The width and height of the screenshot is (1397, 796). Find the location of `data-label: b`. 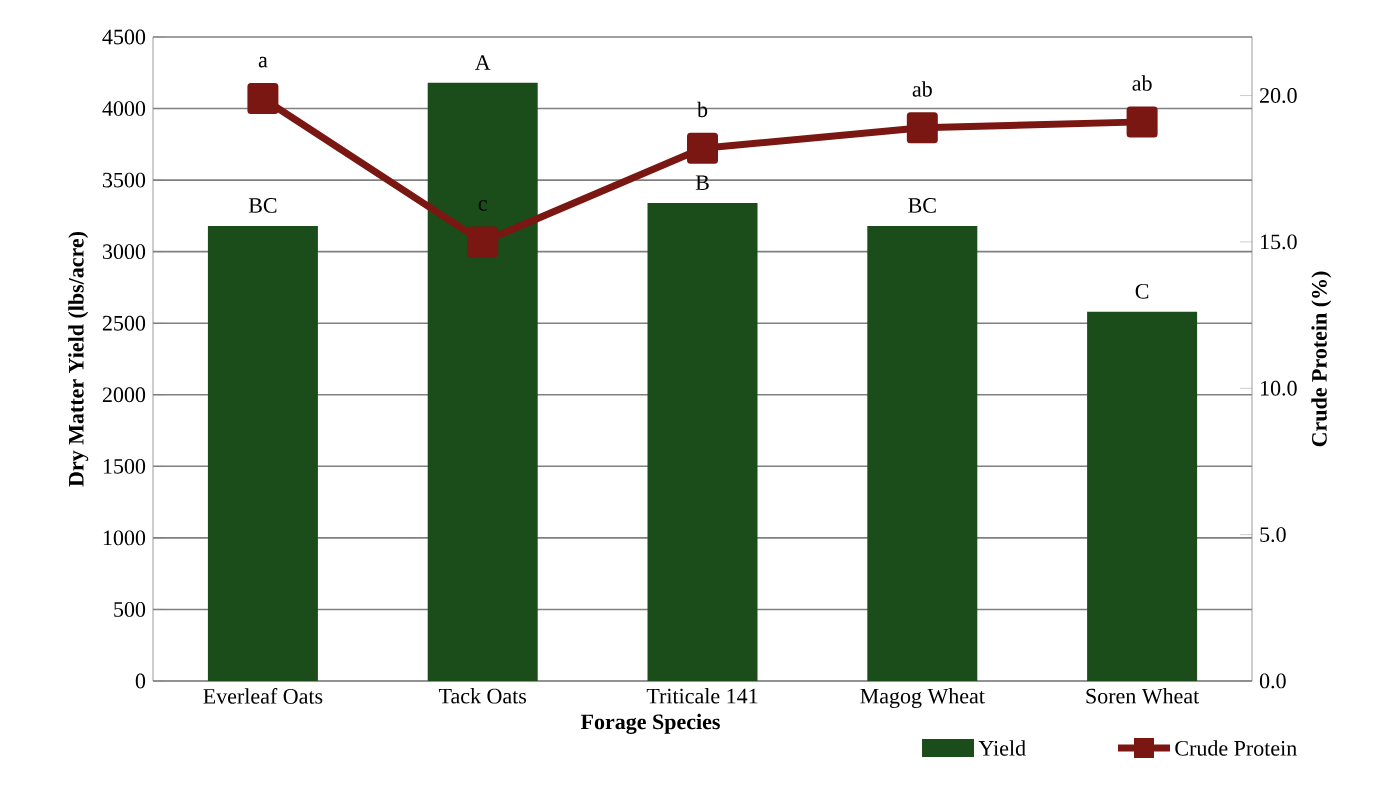

data-label: b is located at coordinates (702, 109).